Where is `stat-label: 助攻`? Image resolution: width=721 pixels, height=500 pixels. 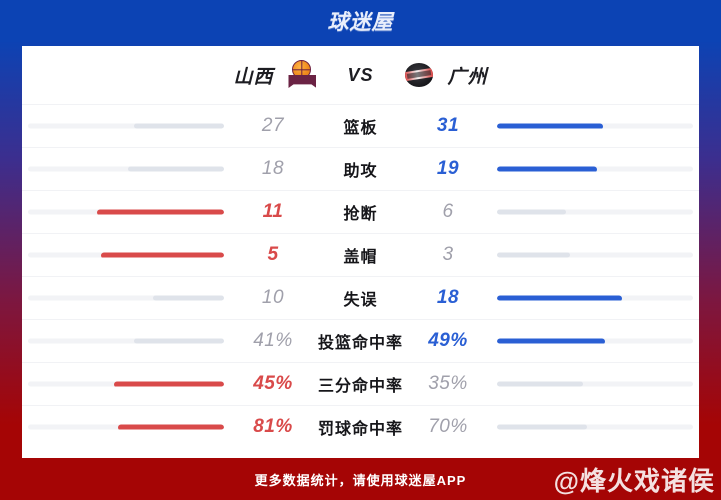 stat-label: 助攻 is located at coordinates (360, 171).